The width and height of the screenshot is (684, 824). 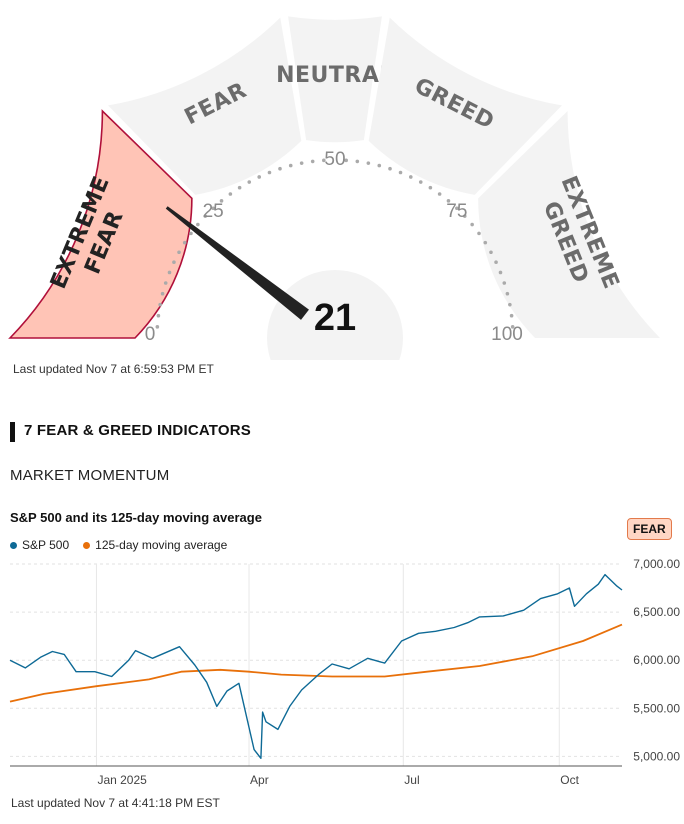 I want to click on x-tick-label: Jan 2025, so click(x=122, y=780).